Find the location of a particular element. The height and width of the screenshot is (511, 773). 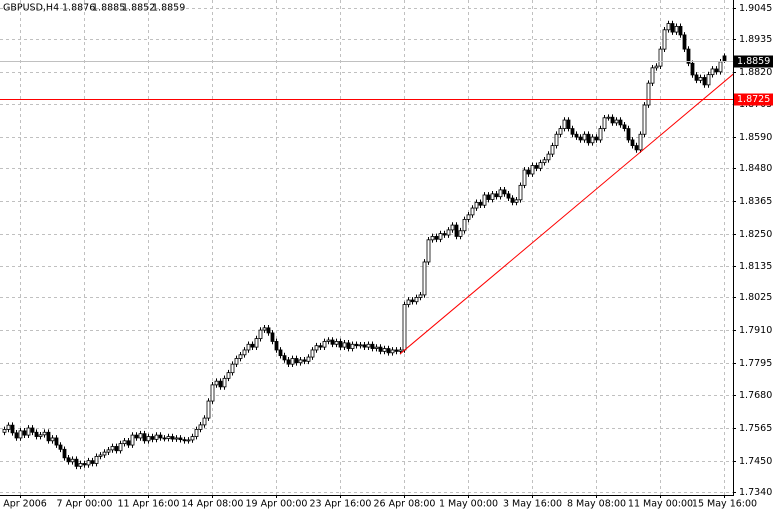

y-tick-label: 1.7680 is located at coordinates (755, 395).